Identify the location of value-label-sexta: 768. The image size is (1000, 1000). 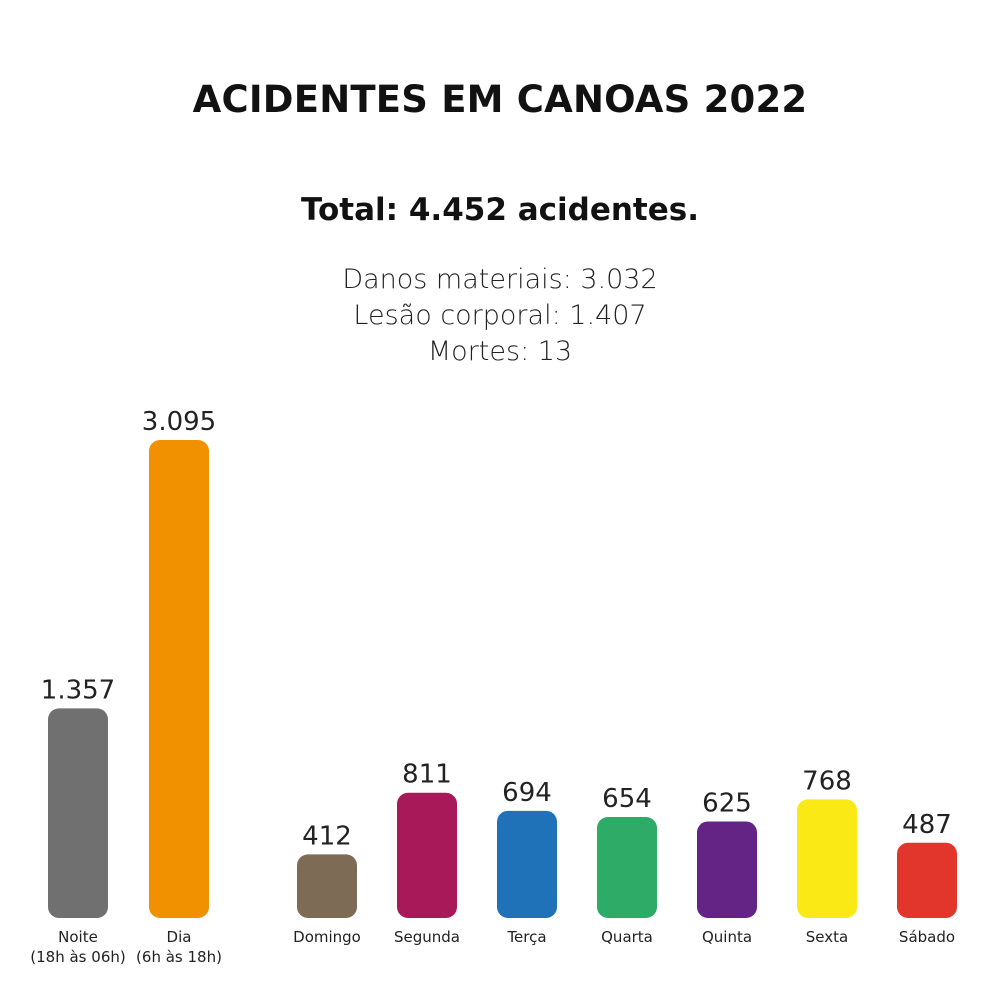
(827, 781).